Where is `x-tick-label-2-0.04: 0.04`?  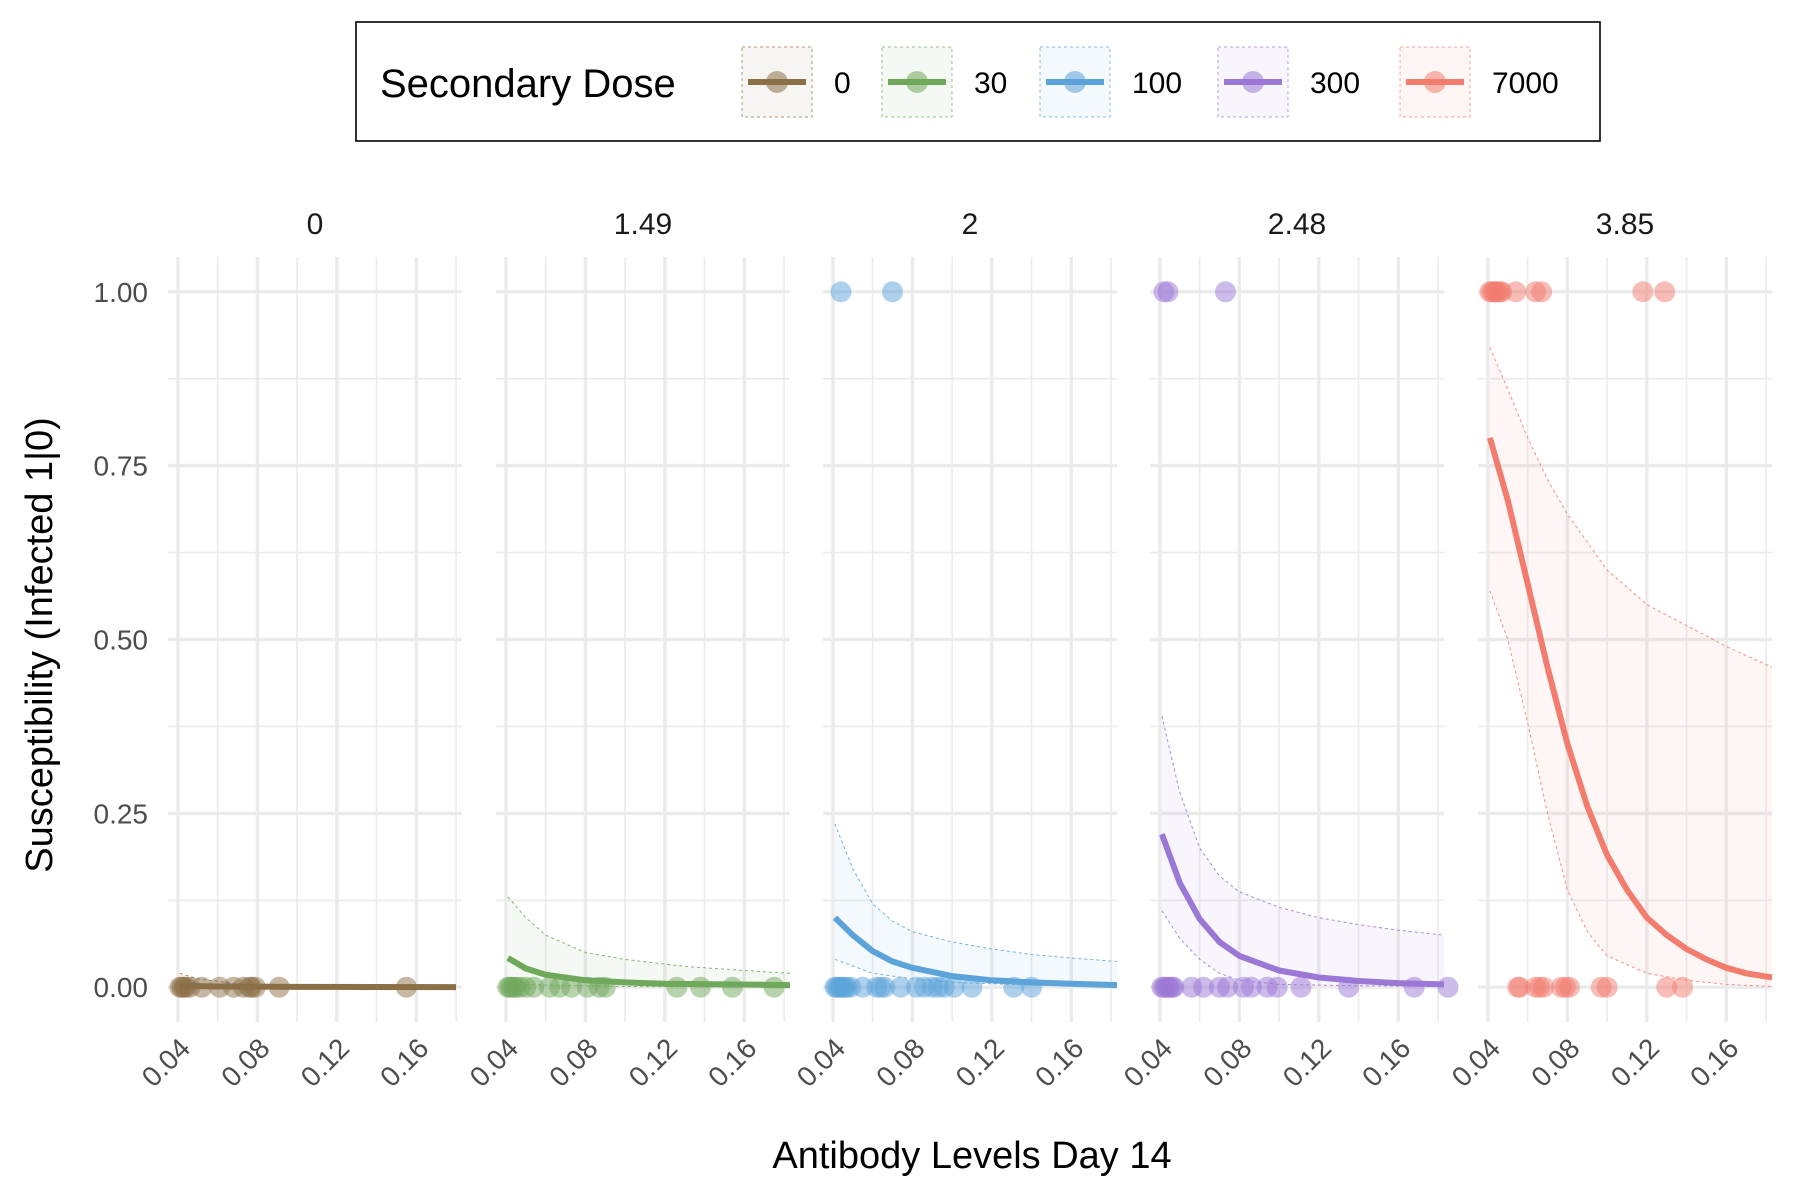
x-tick-label-2-0.04: 0.04 is located at coordinates (821, 1062).